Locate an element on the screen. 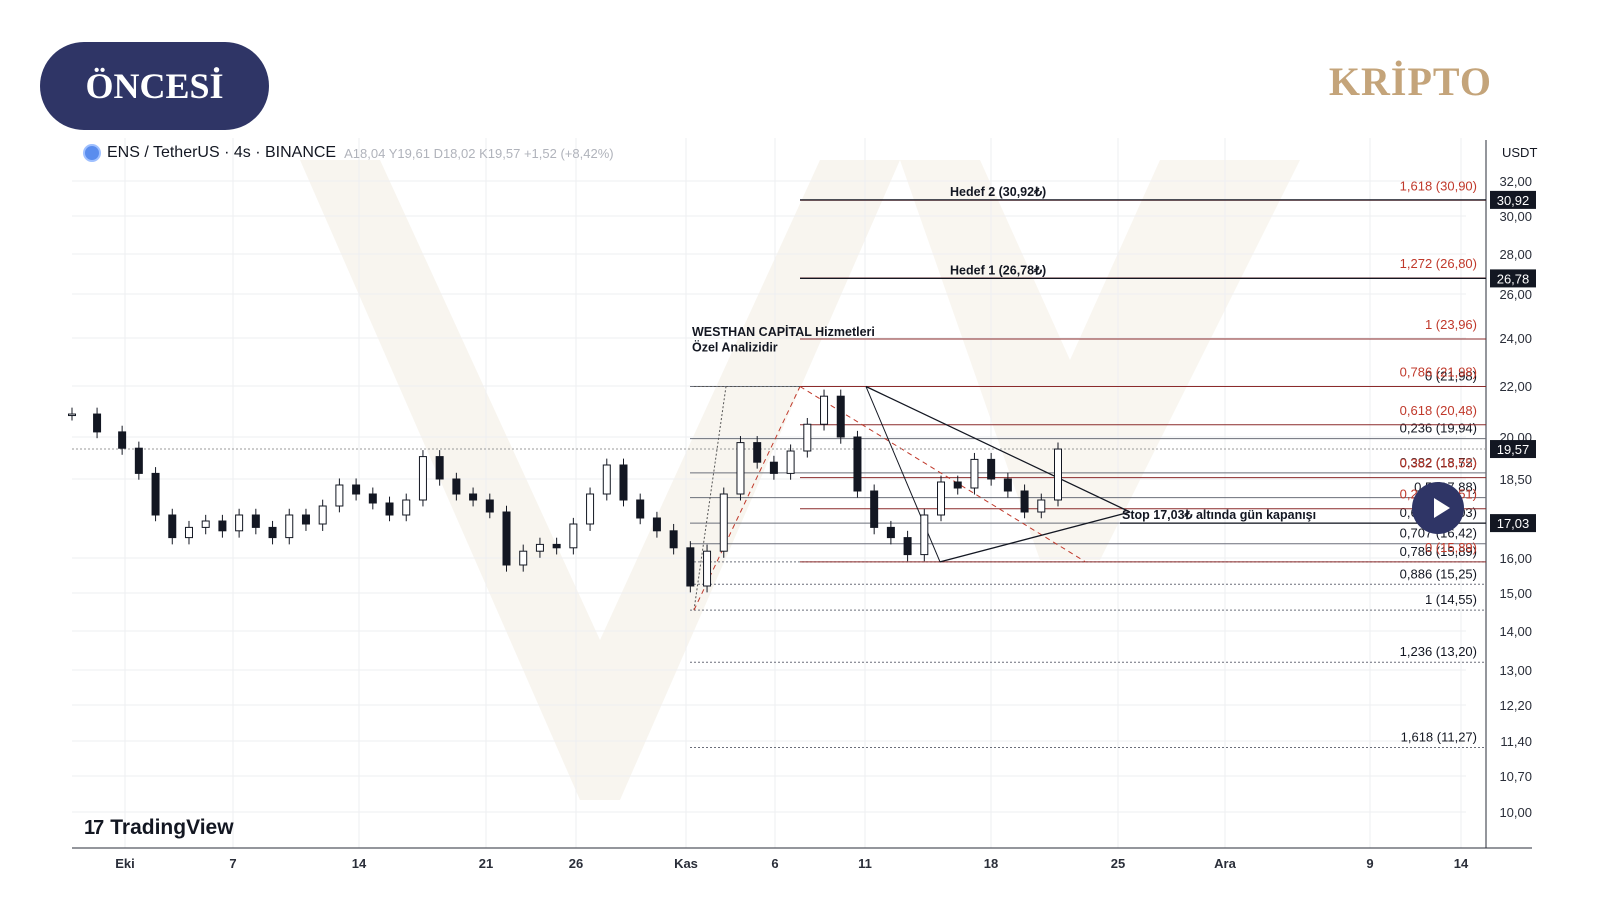 The width and height of the screenshot is (1600, 905). x-tick-label: 21 is located at coordinates (486, 863).